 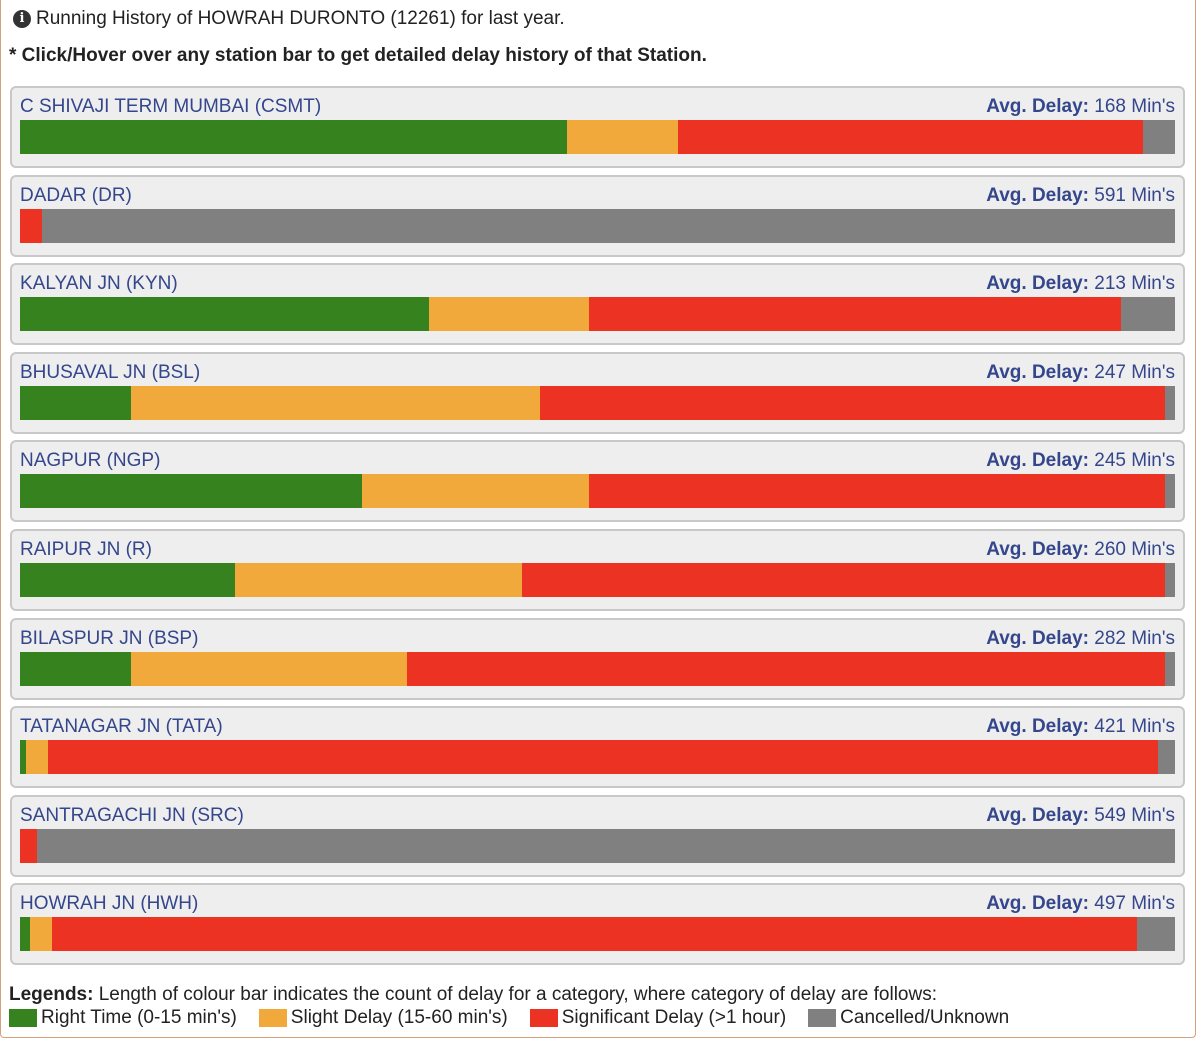 I want to click on avg-delay-value: 213 Min's, so click(x=1131, y=284).